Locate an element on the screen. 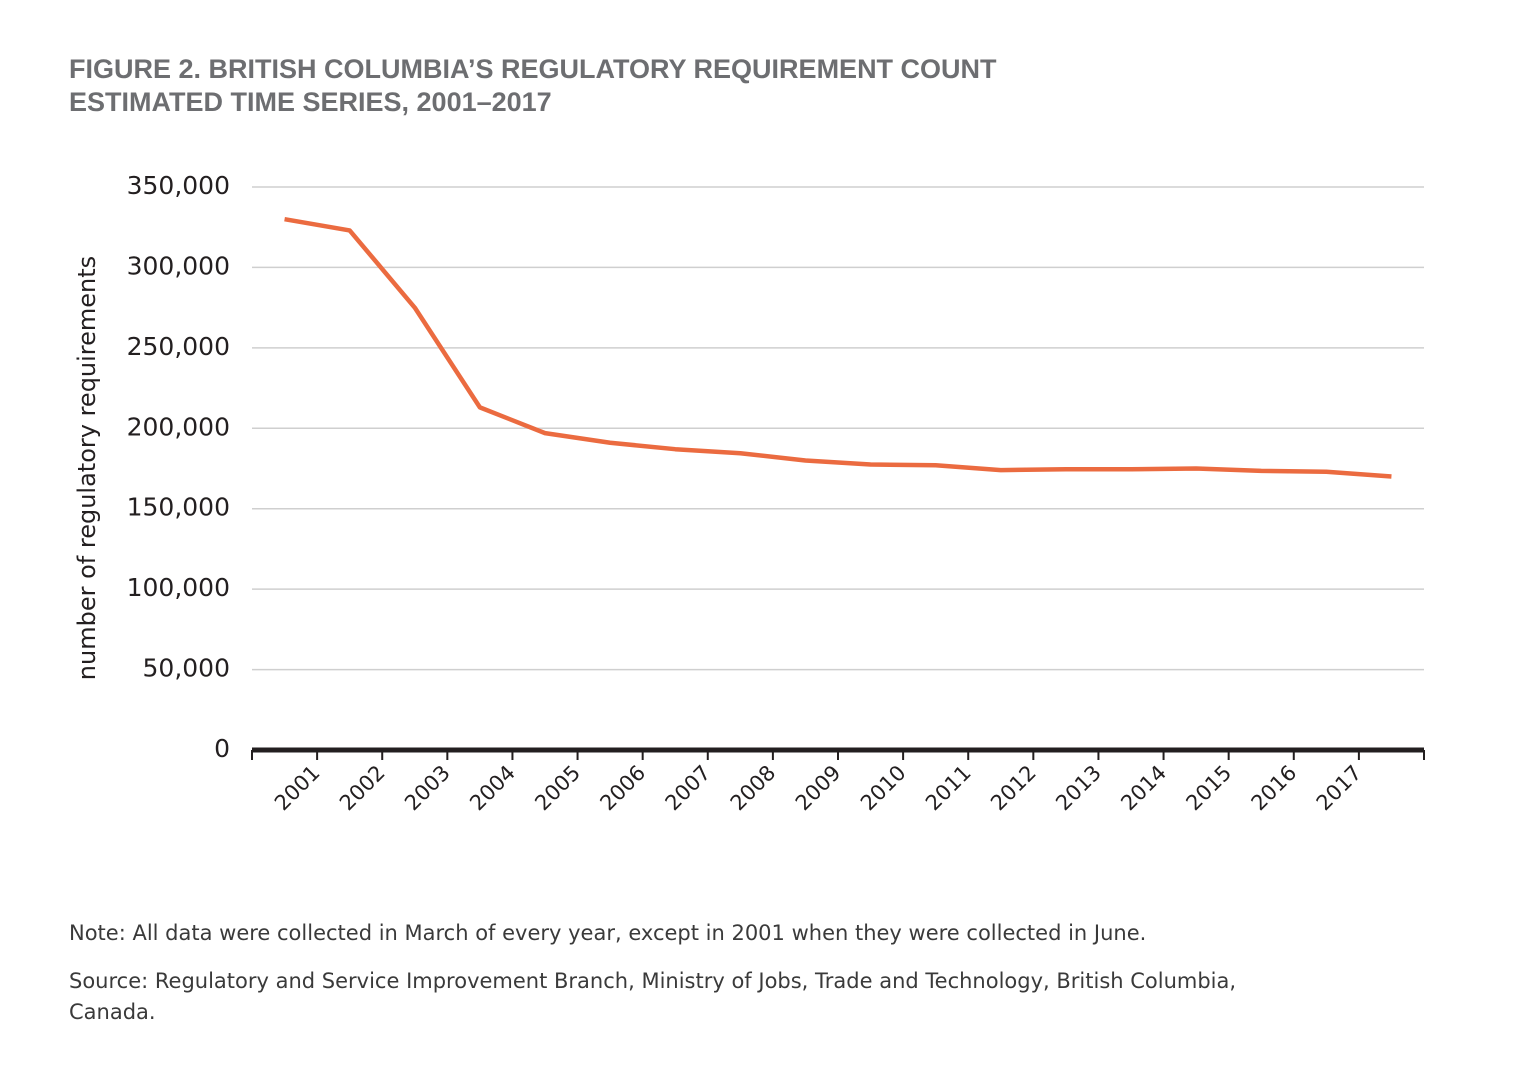 The width and height of the screenshot is (1527, 1067). y-tick-label: 350,000 is located at coordinates (178, 185).